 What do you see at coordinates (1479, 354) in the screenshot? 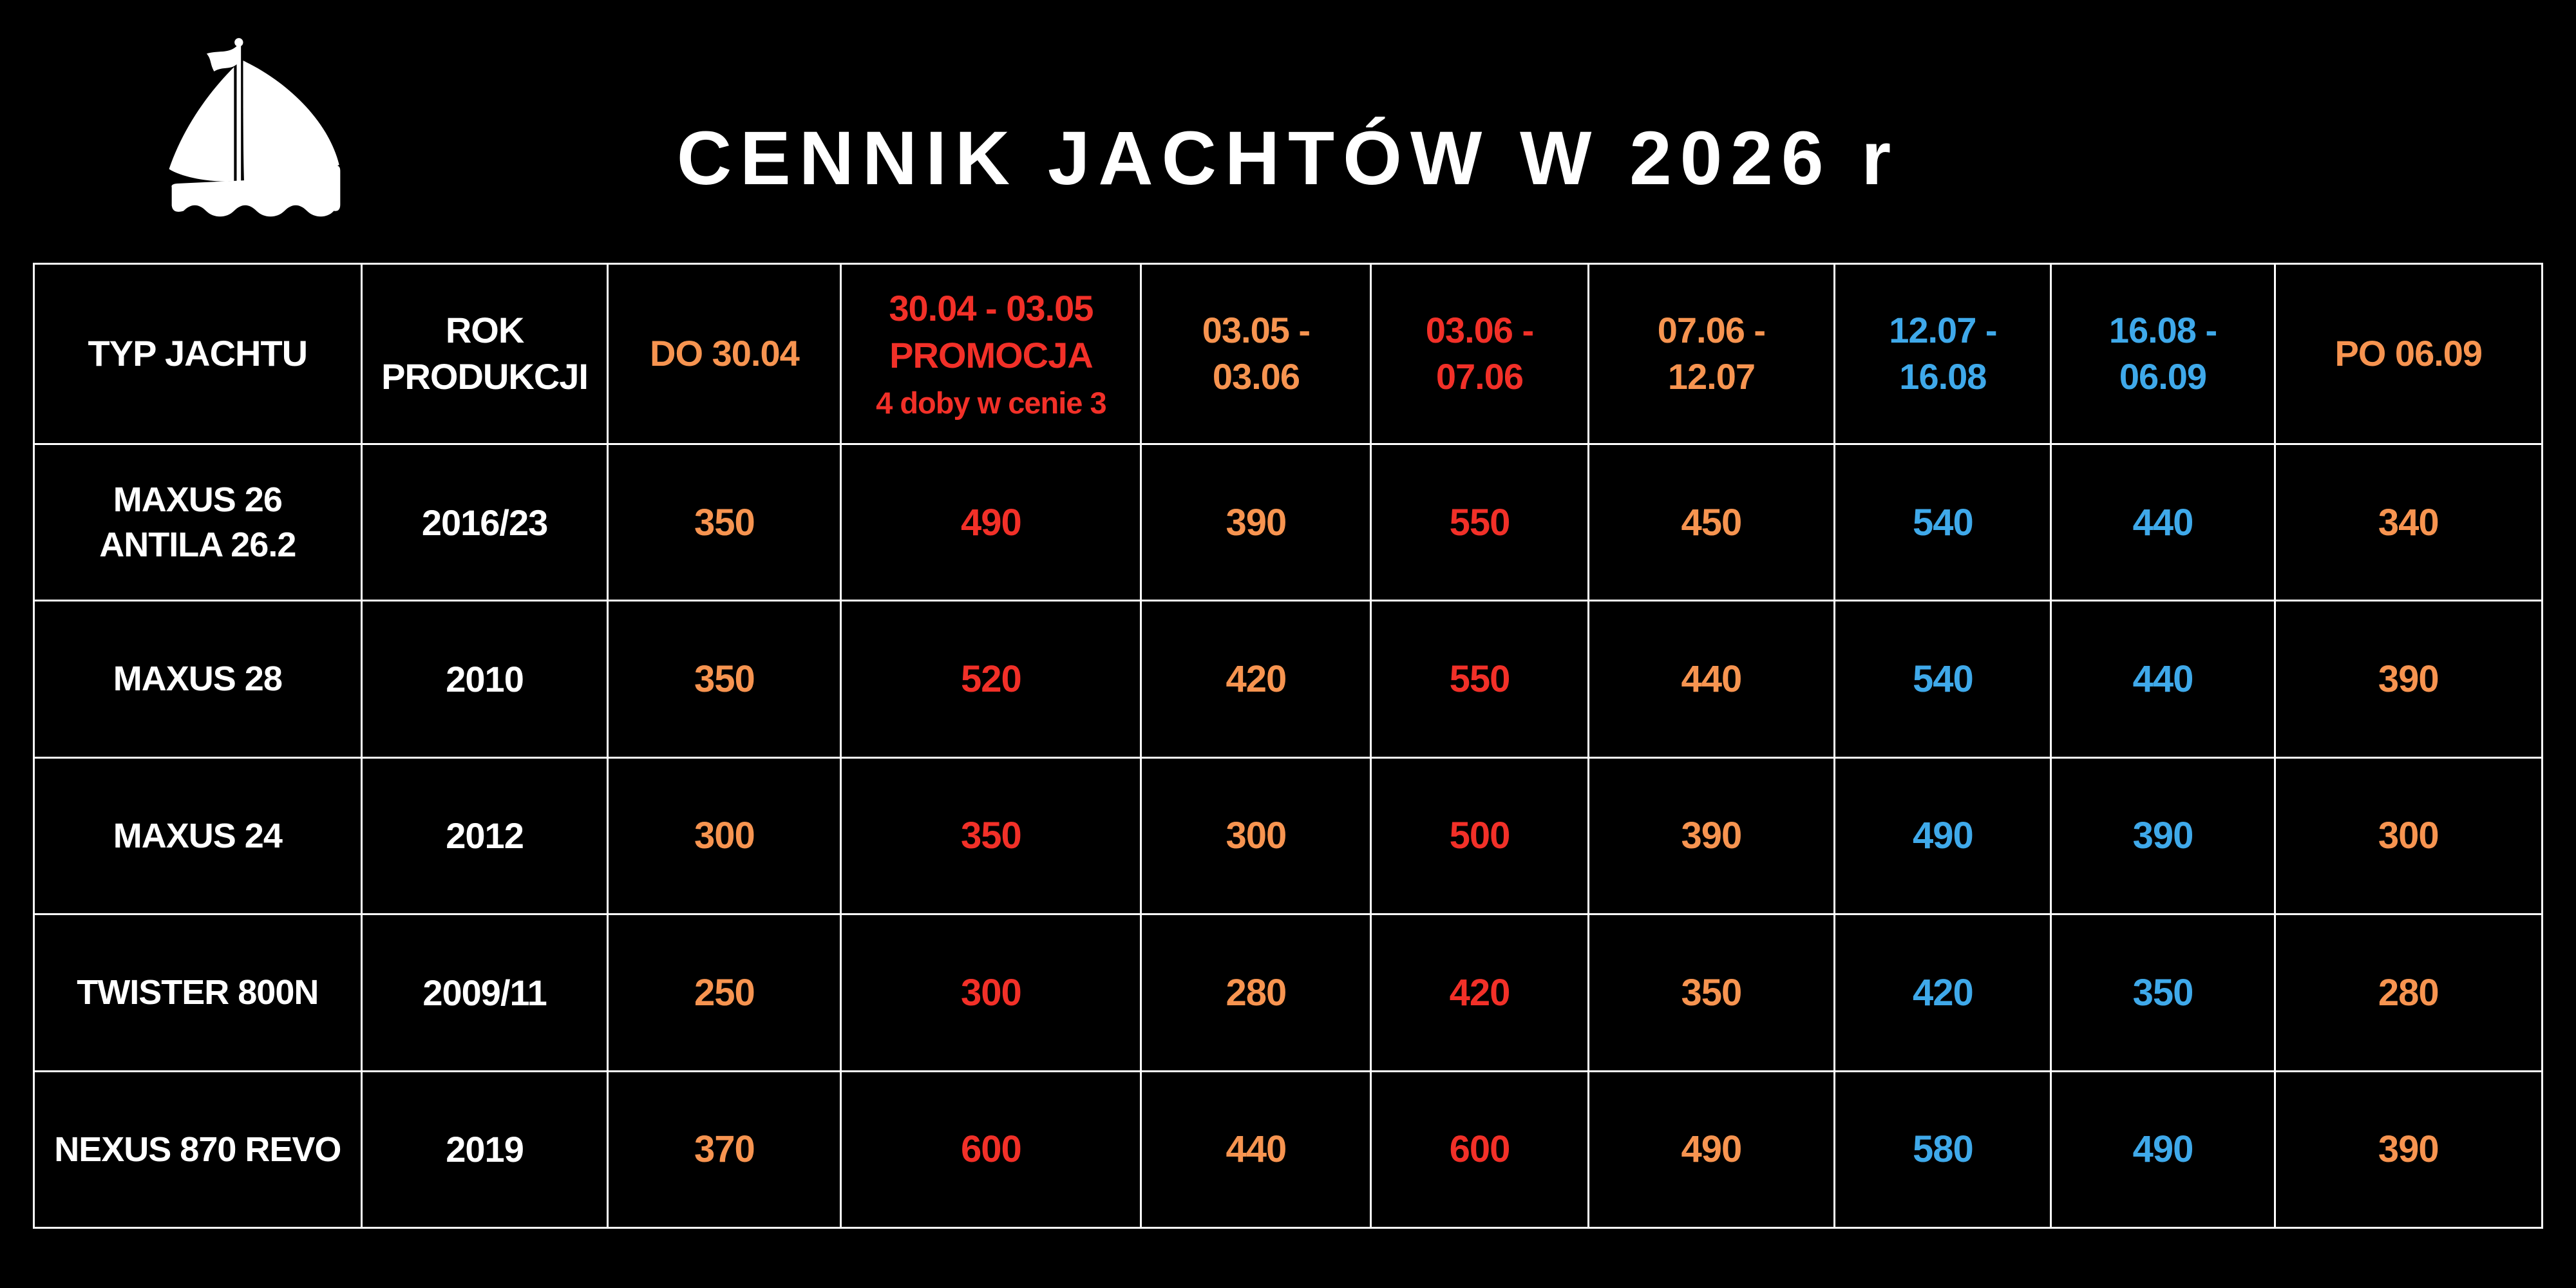
I see `header-cell-0306-0706: 03.06 - 07.06` at bounding box center [1479, 354].